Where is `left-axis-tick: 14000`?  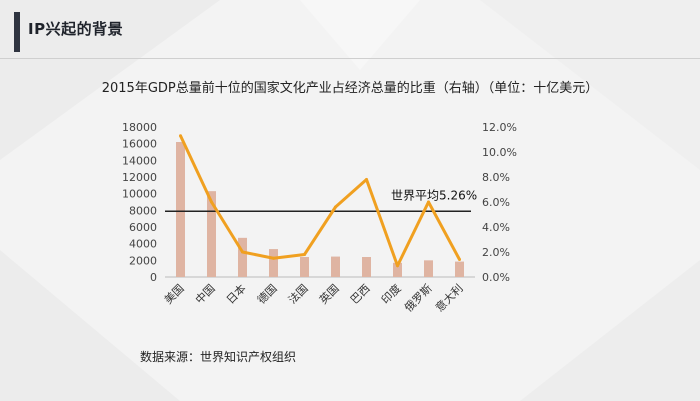 left-axis-tick: 14000 is located at coordinates (139, 160).